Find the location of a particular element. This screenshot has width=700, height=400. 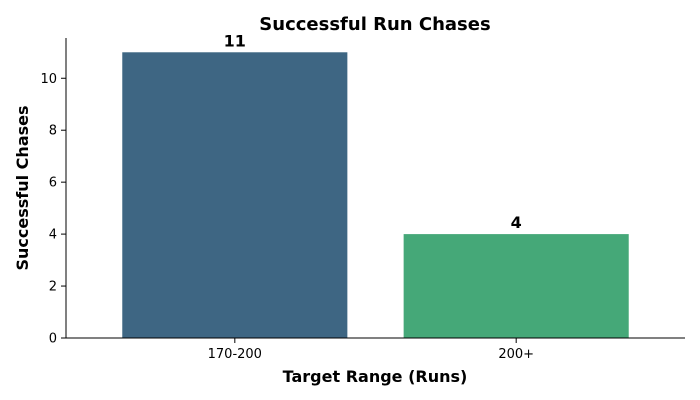

x-tick-label: 170-200 is located at coordinates (235, 354).